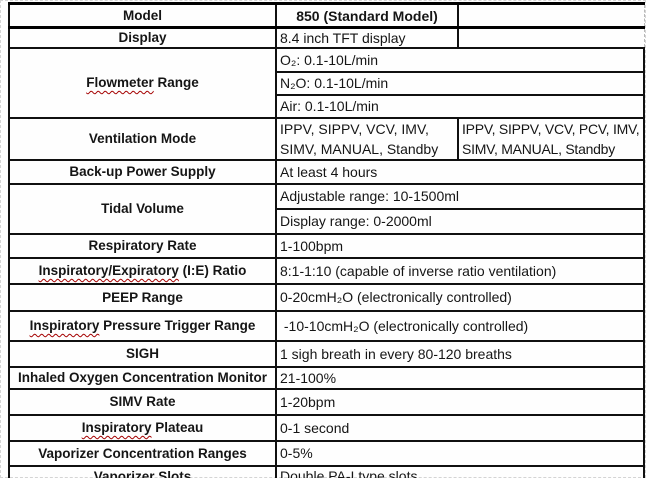 This screenshot has height=478, width=646. I want to click on row-inspiratory-plateau: Inspiratory Plateau 0-1 second, so click(326, 427).